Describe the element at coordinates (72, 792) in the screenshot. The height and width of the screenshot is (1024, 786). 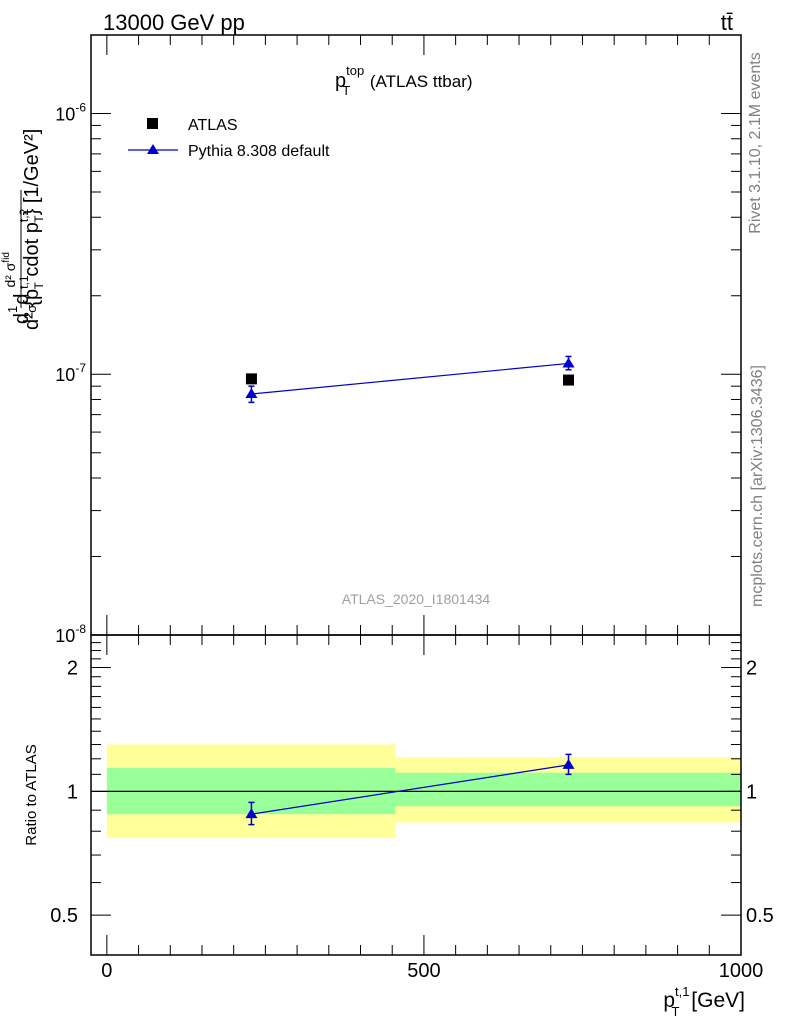
I see `ratio-y-tick-label-left: 1` at that location.